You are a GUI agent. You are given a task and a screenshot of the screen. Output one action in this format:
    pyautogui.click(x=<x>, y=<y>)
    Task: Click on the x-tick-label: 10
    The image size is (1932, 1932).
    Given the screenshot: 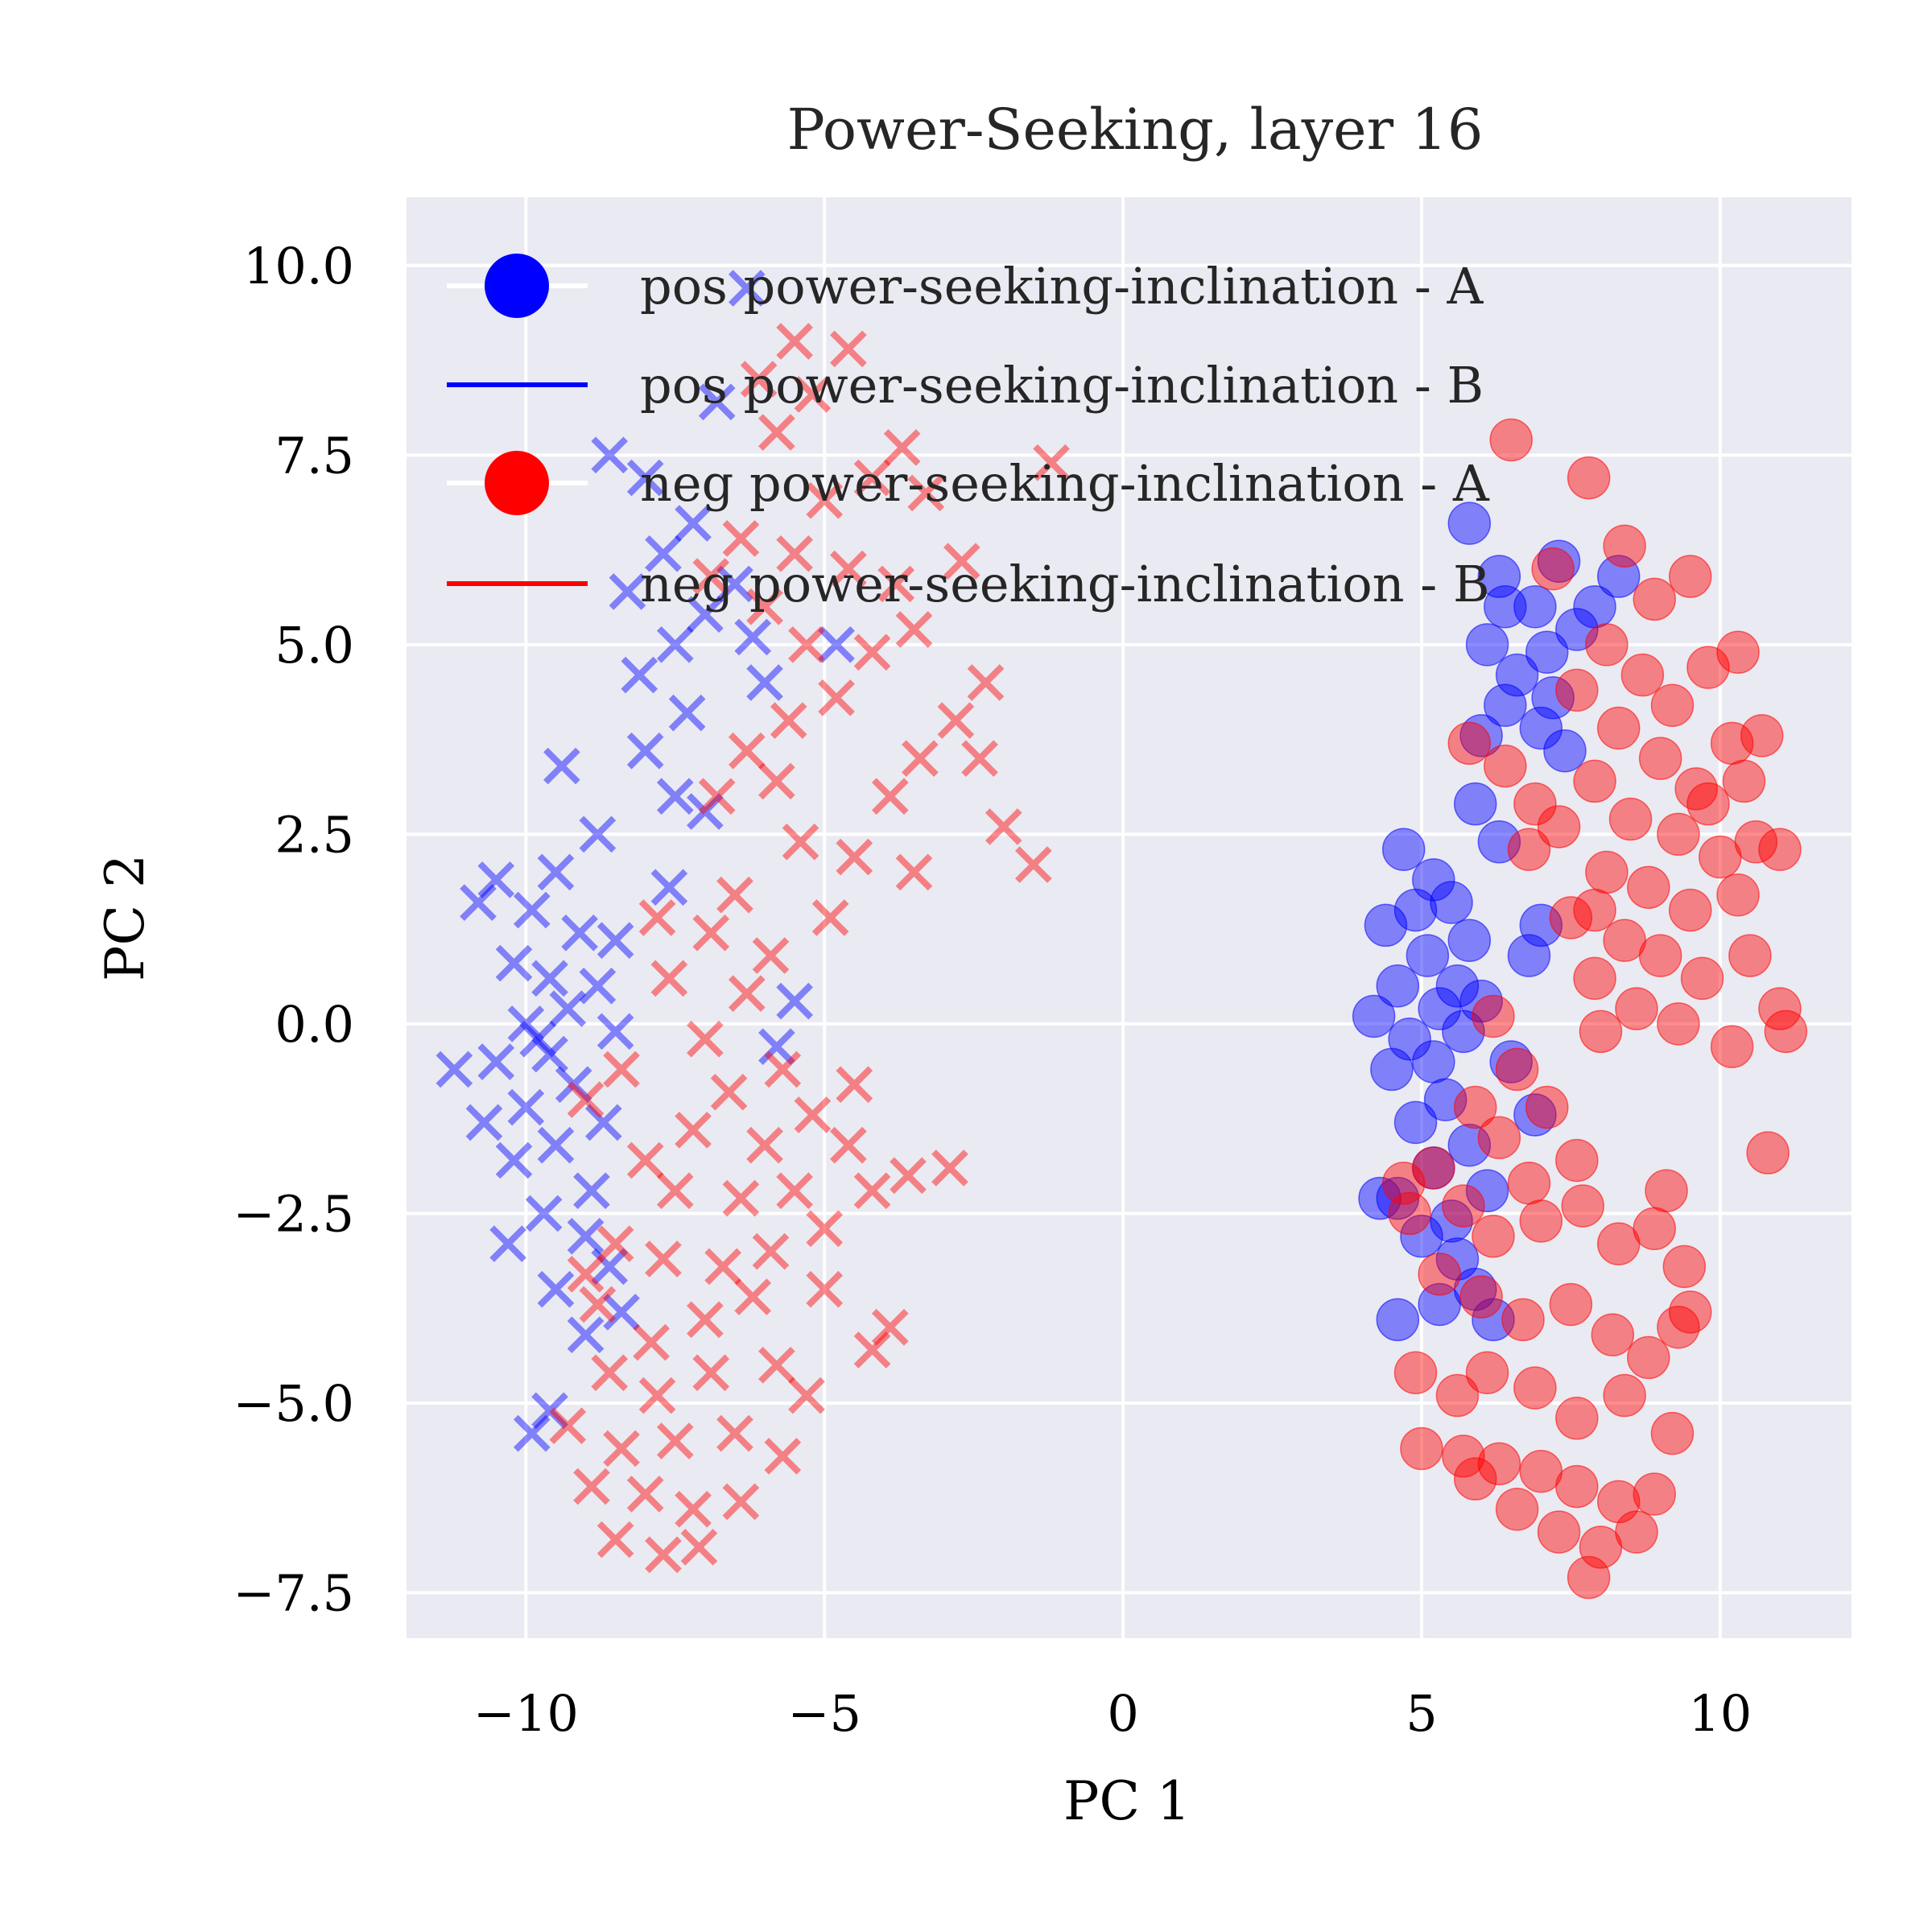 What is the action you would take?
    pyautogui.click(x=1720, y=1713)
    